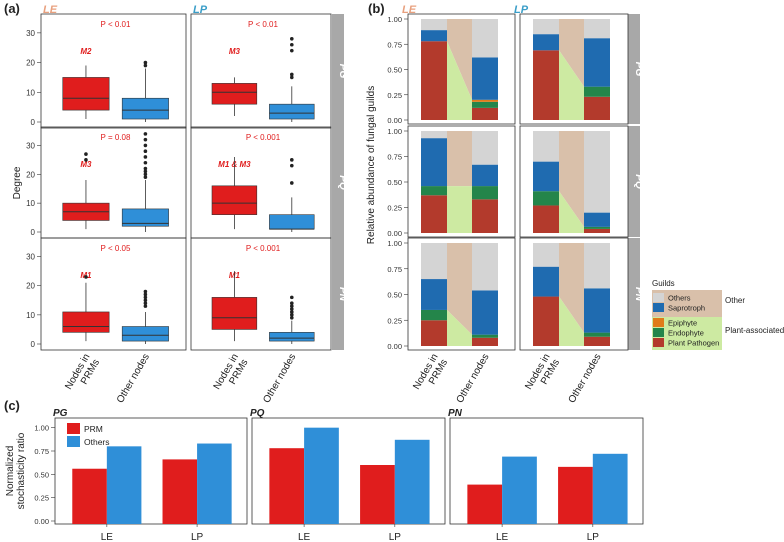 The height and width of the screenshot is (542, 784). I want to click on facet-strip-label-pn: PN, so click(342, 294).